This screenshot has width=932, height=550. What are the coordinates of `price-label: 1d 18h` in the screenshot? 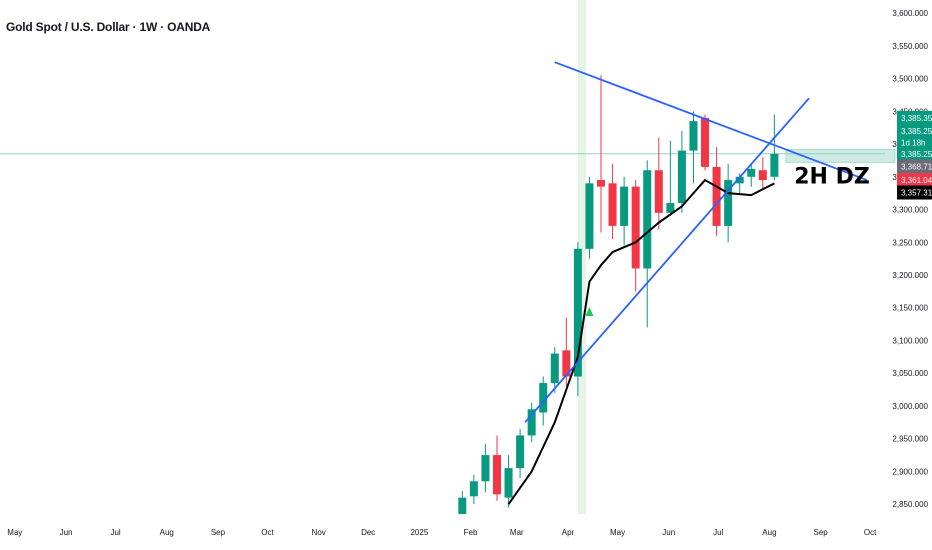 It's located at (913, 143).